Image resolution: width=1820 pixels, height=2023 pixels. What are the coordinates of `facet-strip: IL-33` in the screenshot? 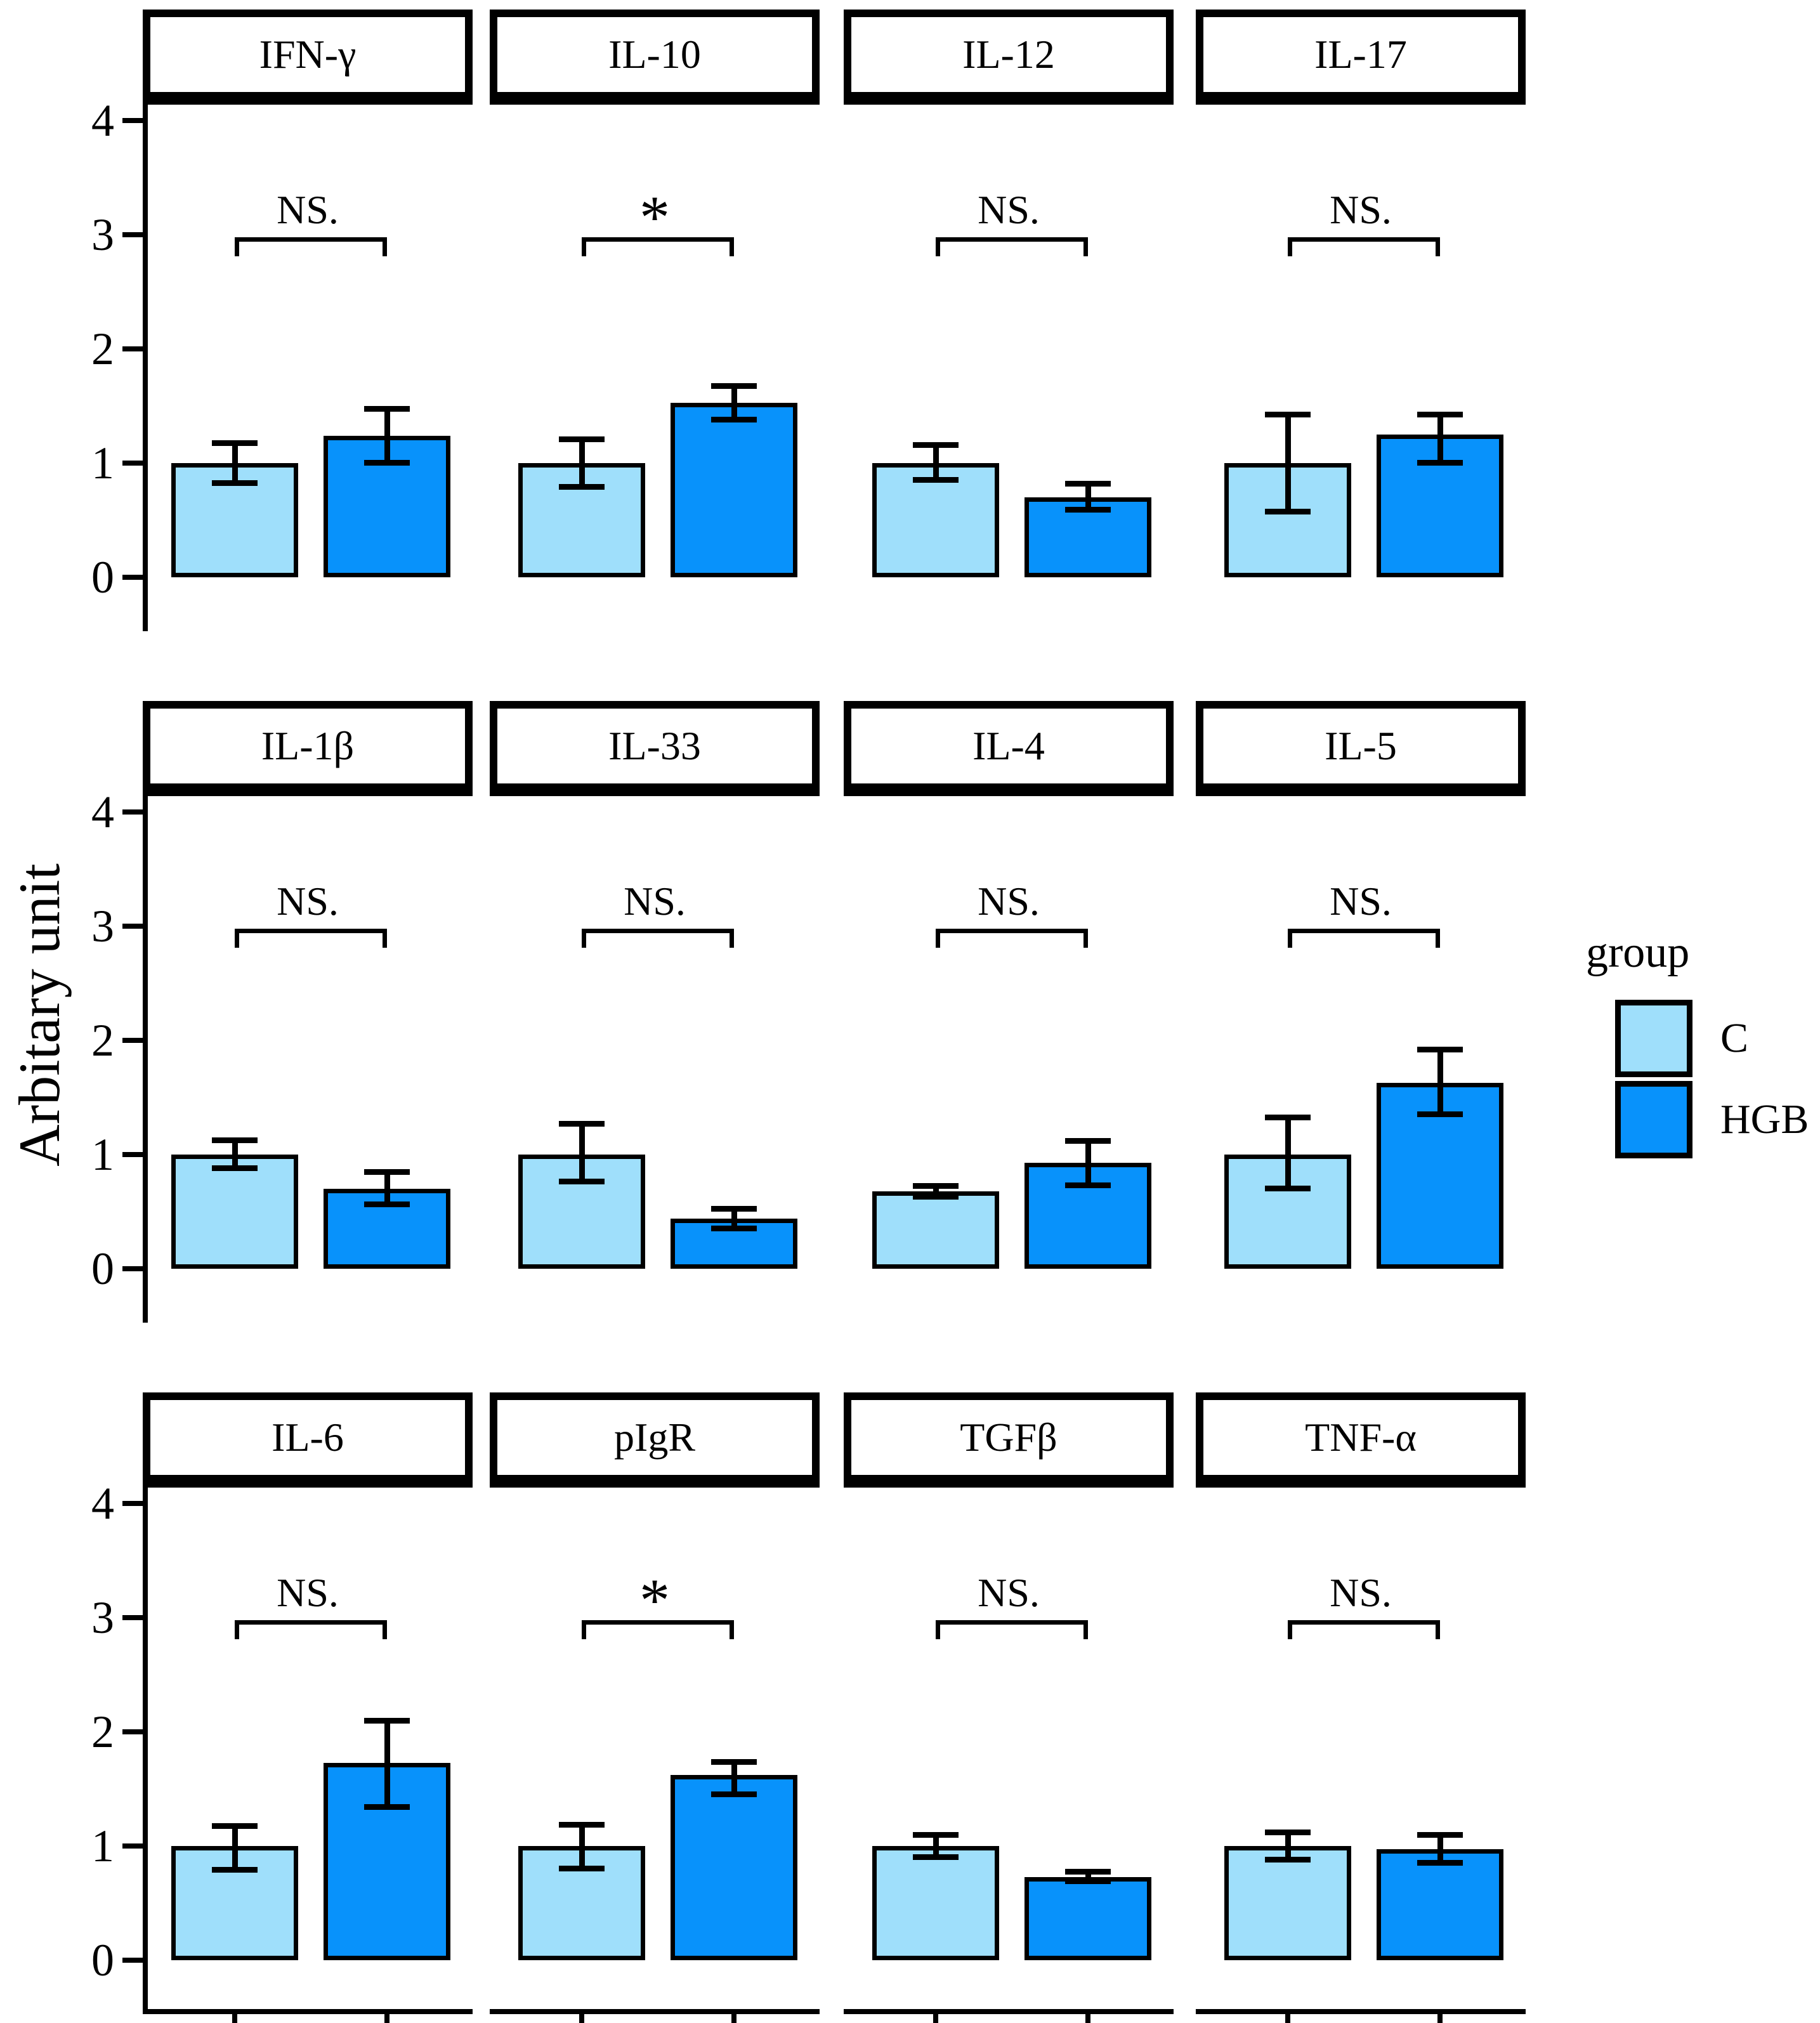 It's located at (655, 749).